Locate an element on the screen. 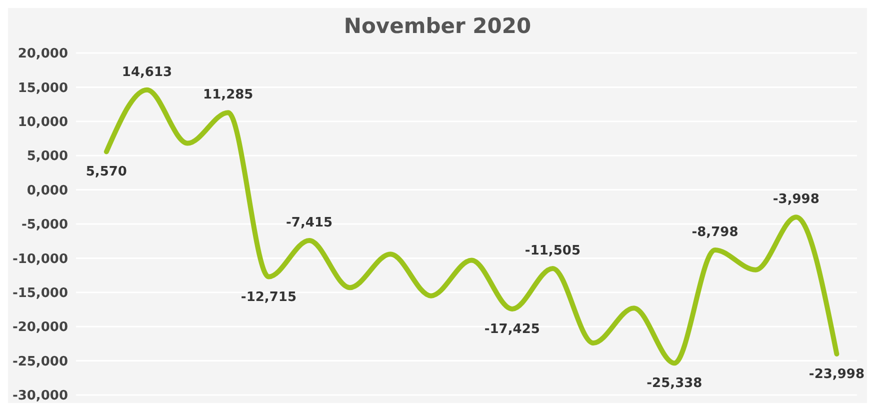 The image size is (875, 411). y-tick-label: 5,000 is located at coordinates (47, 156).